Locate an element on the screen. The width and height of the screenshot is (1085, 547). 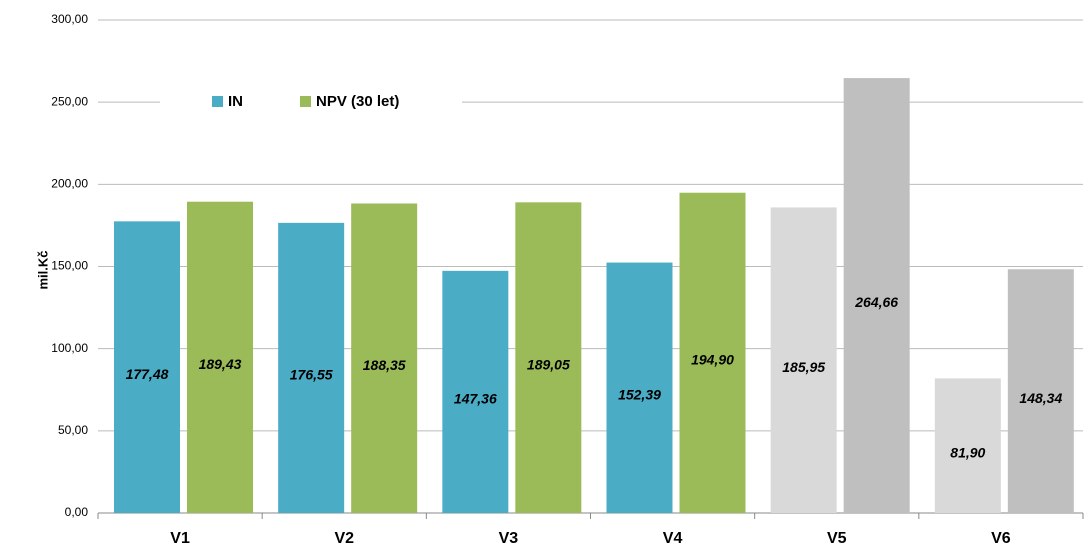
x-tick-label: V4 is located at coordinates (673, 538).